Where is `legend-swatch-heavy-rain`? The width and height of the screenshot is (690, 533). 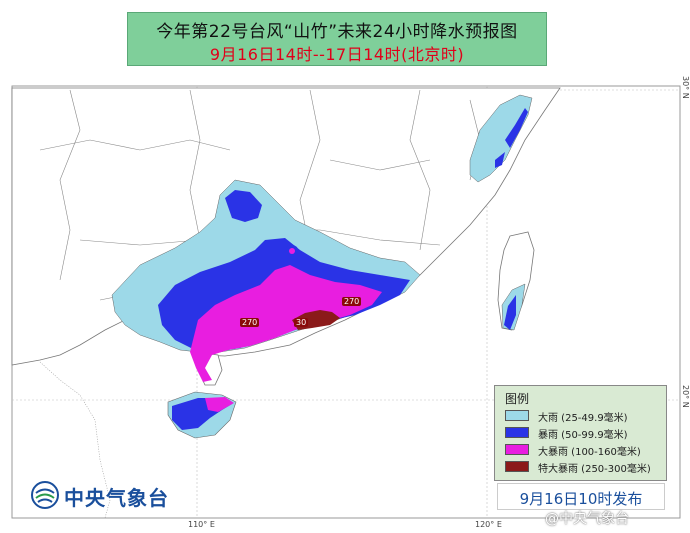 legend-swatch-heavy-rain is located at coordinates (517, 415).